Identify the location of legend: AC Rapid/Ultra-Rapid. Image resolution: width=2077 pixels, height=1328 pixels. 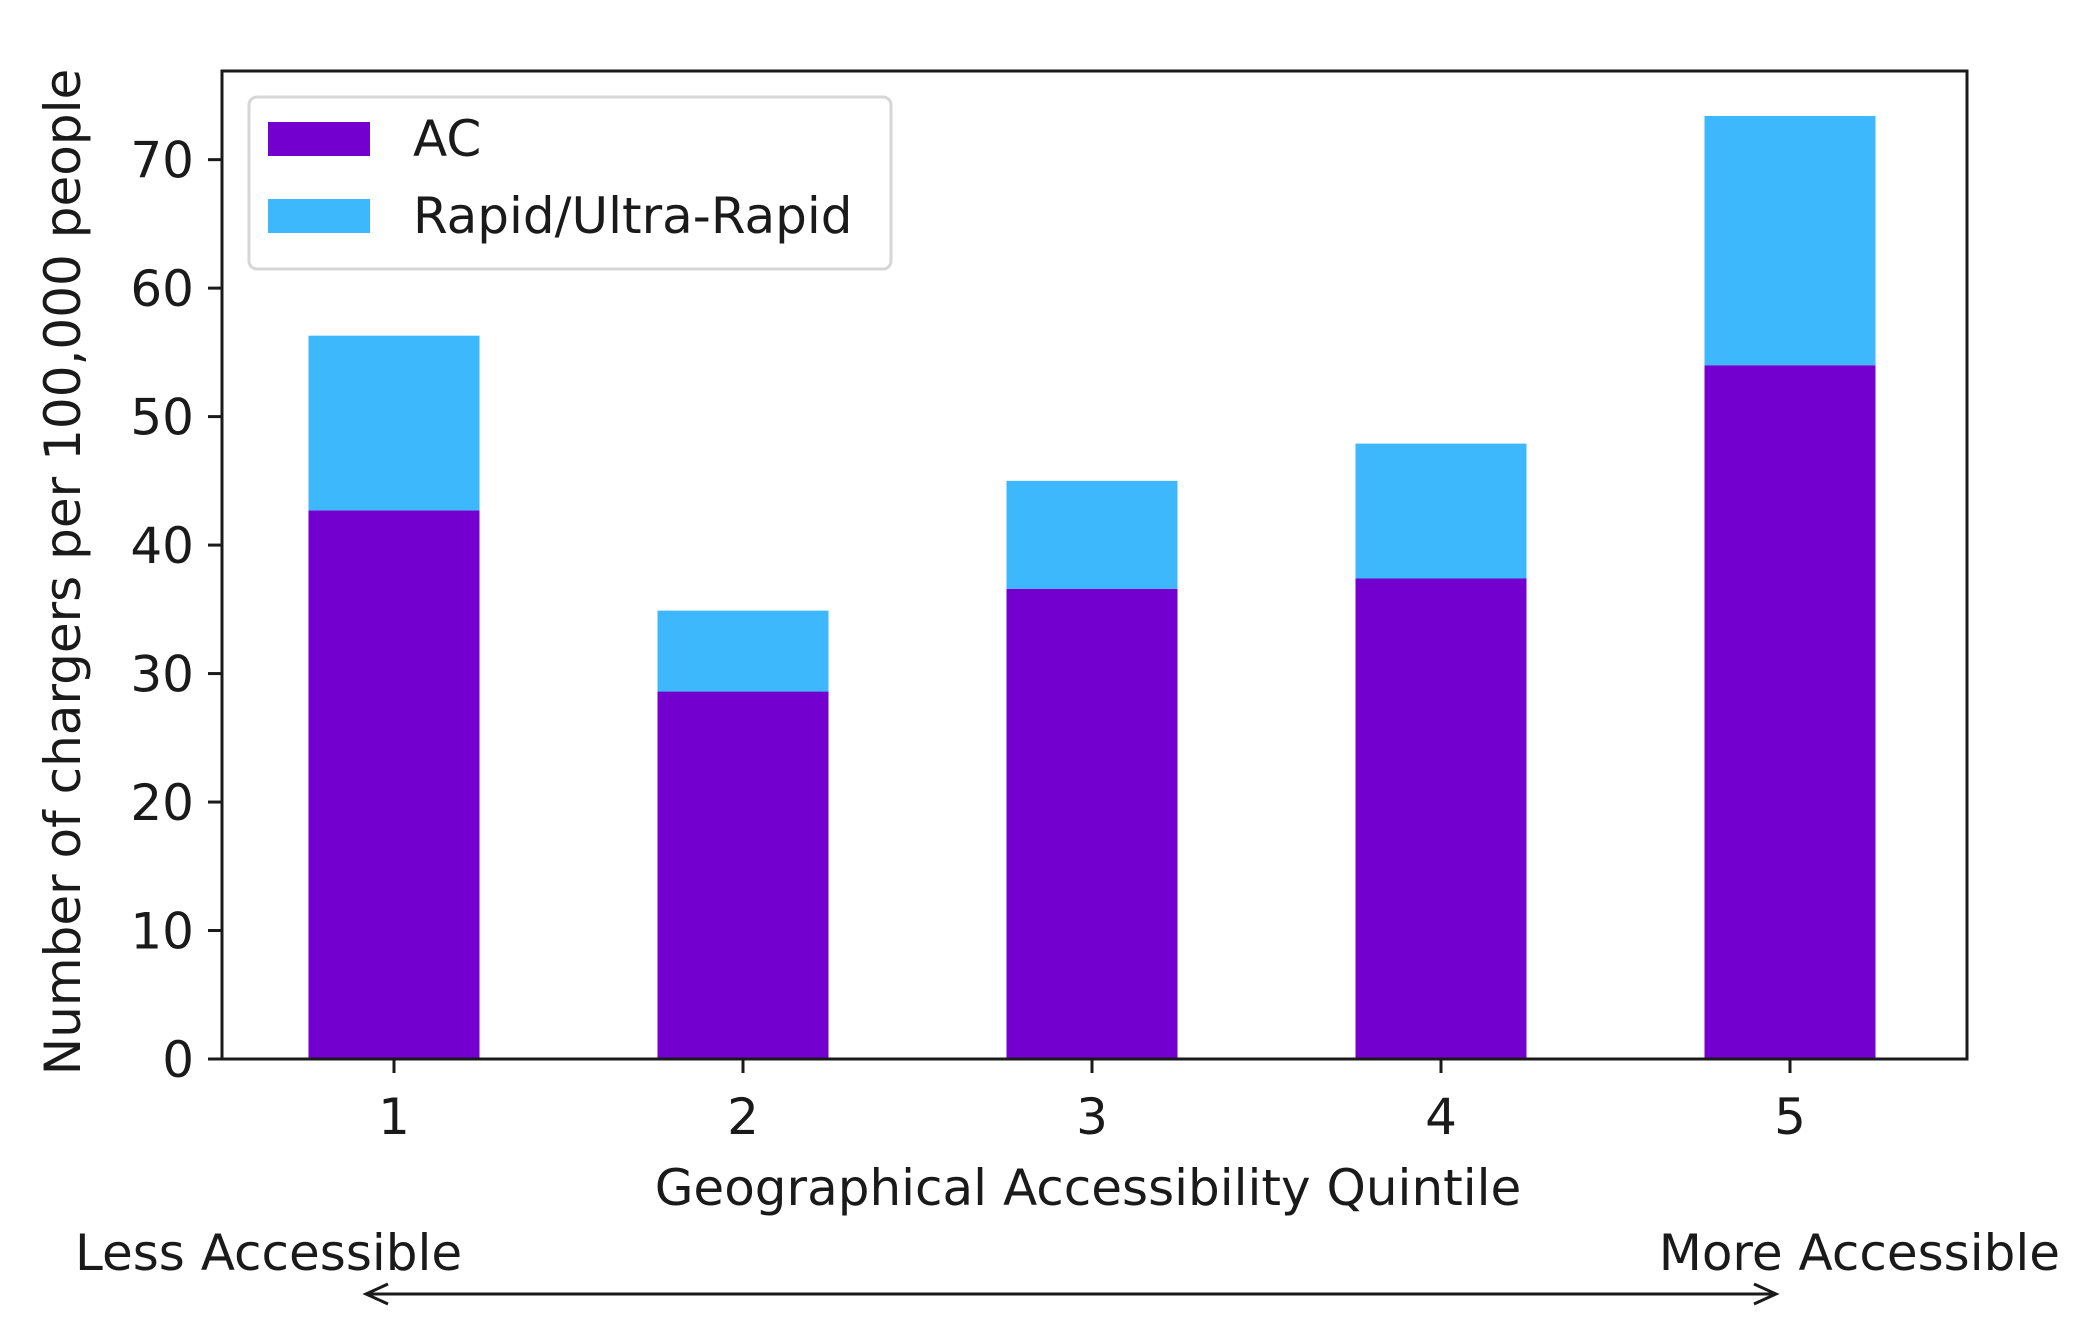
(570, 183).